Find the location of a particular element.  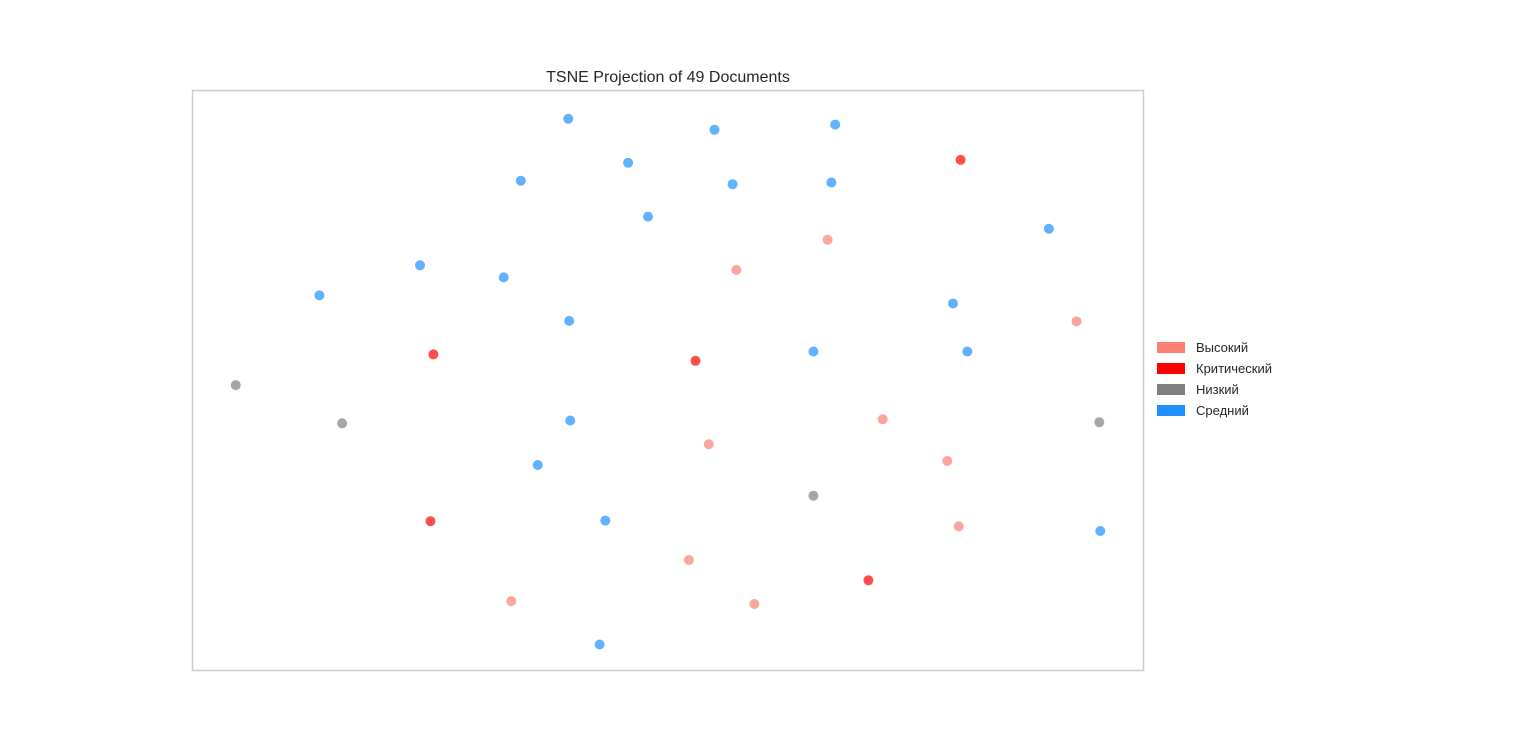

legend-label: Низкий is located at coordinates (1217, 389).